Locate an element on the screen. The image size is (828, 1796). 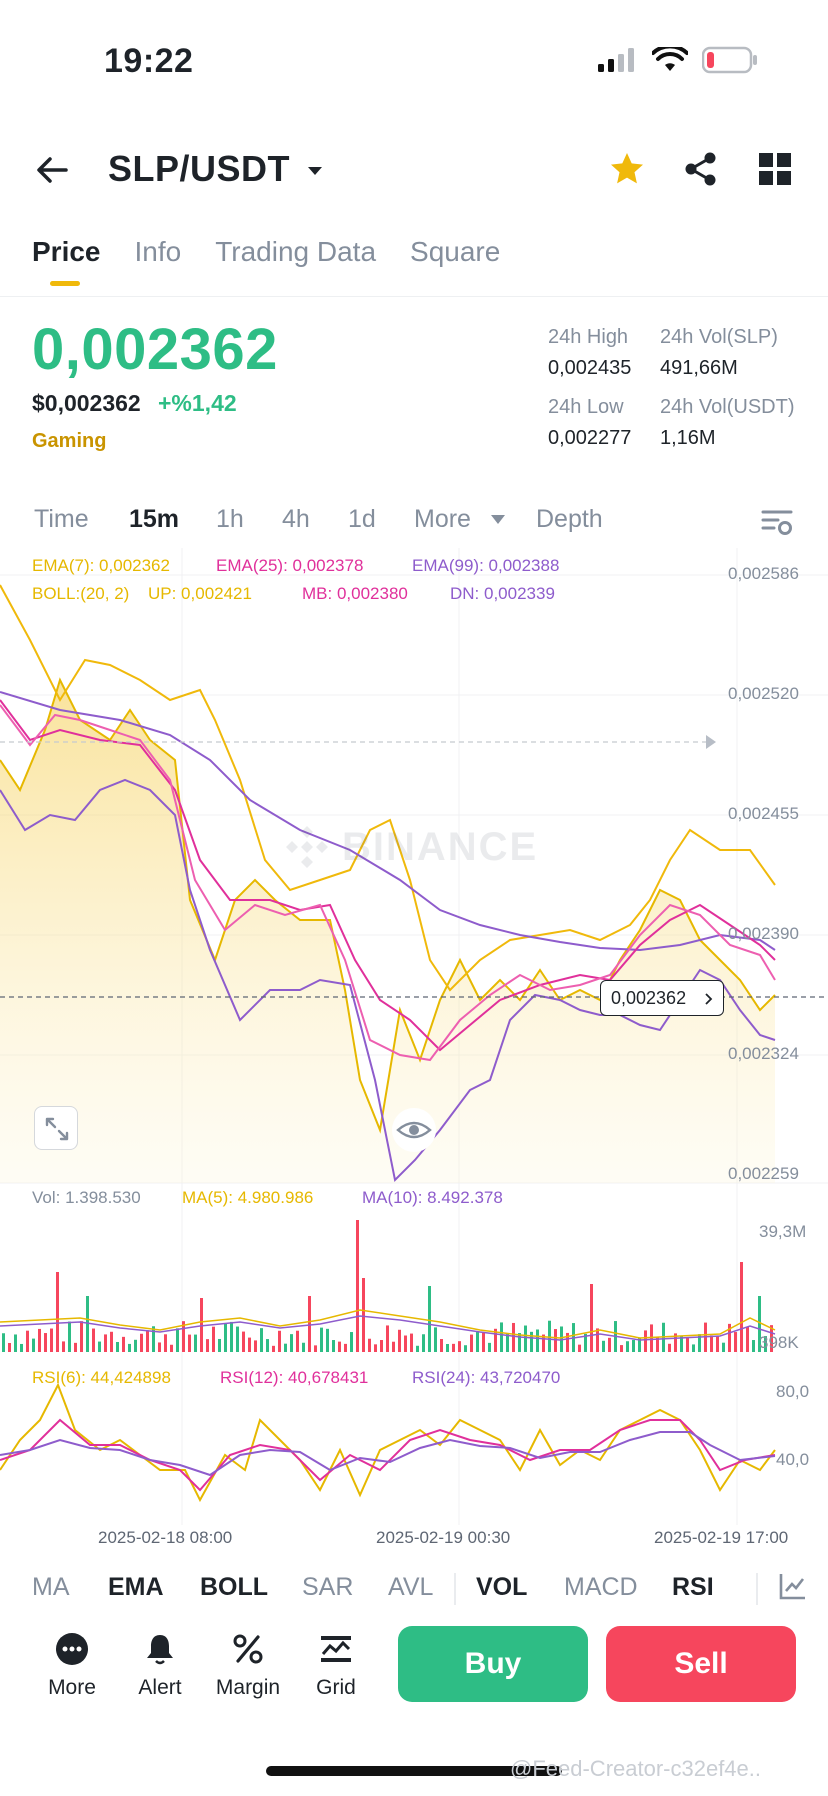
indicator-avl: AVL is located at coordinates (411, 1587).